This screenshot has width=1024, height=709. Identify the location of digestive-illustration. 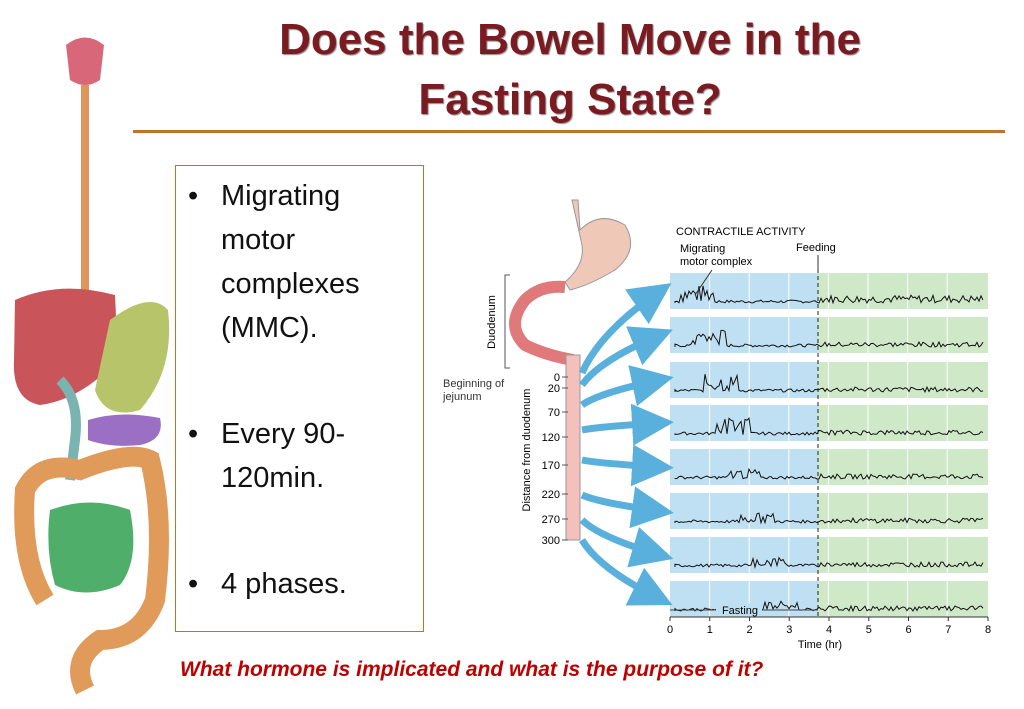
(91, 366).